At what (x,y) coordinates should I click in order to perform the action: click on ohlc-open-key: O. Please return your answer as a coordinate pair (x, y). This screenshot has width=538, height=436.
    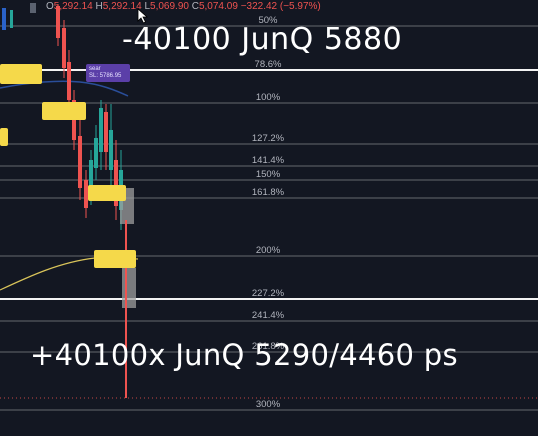
    Looking at the image, I should click on (50, 6).